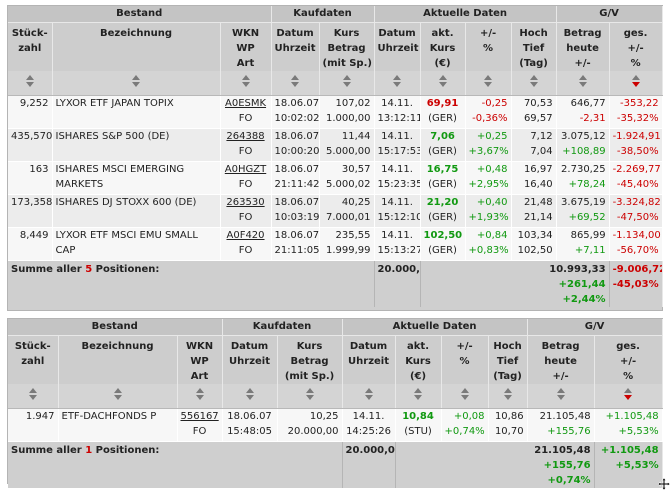 The image size is (670, 492). Describe the element at coordinates (397, 46) in the screenshot. I see `header-akt-datum: Datum Uhrzeit` at that location.